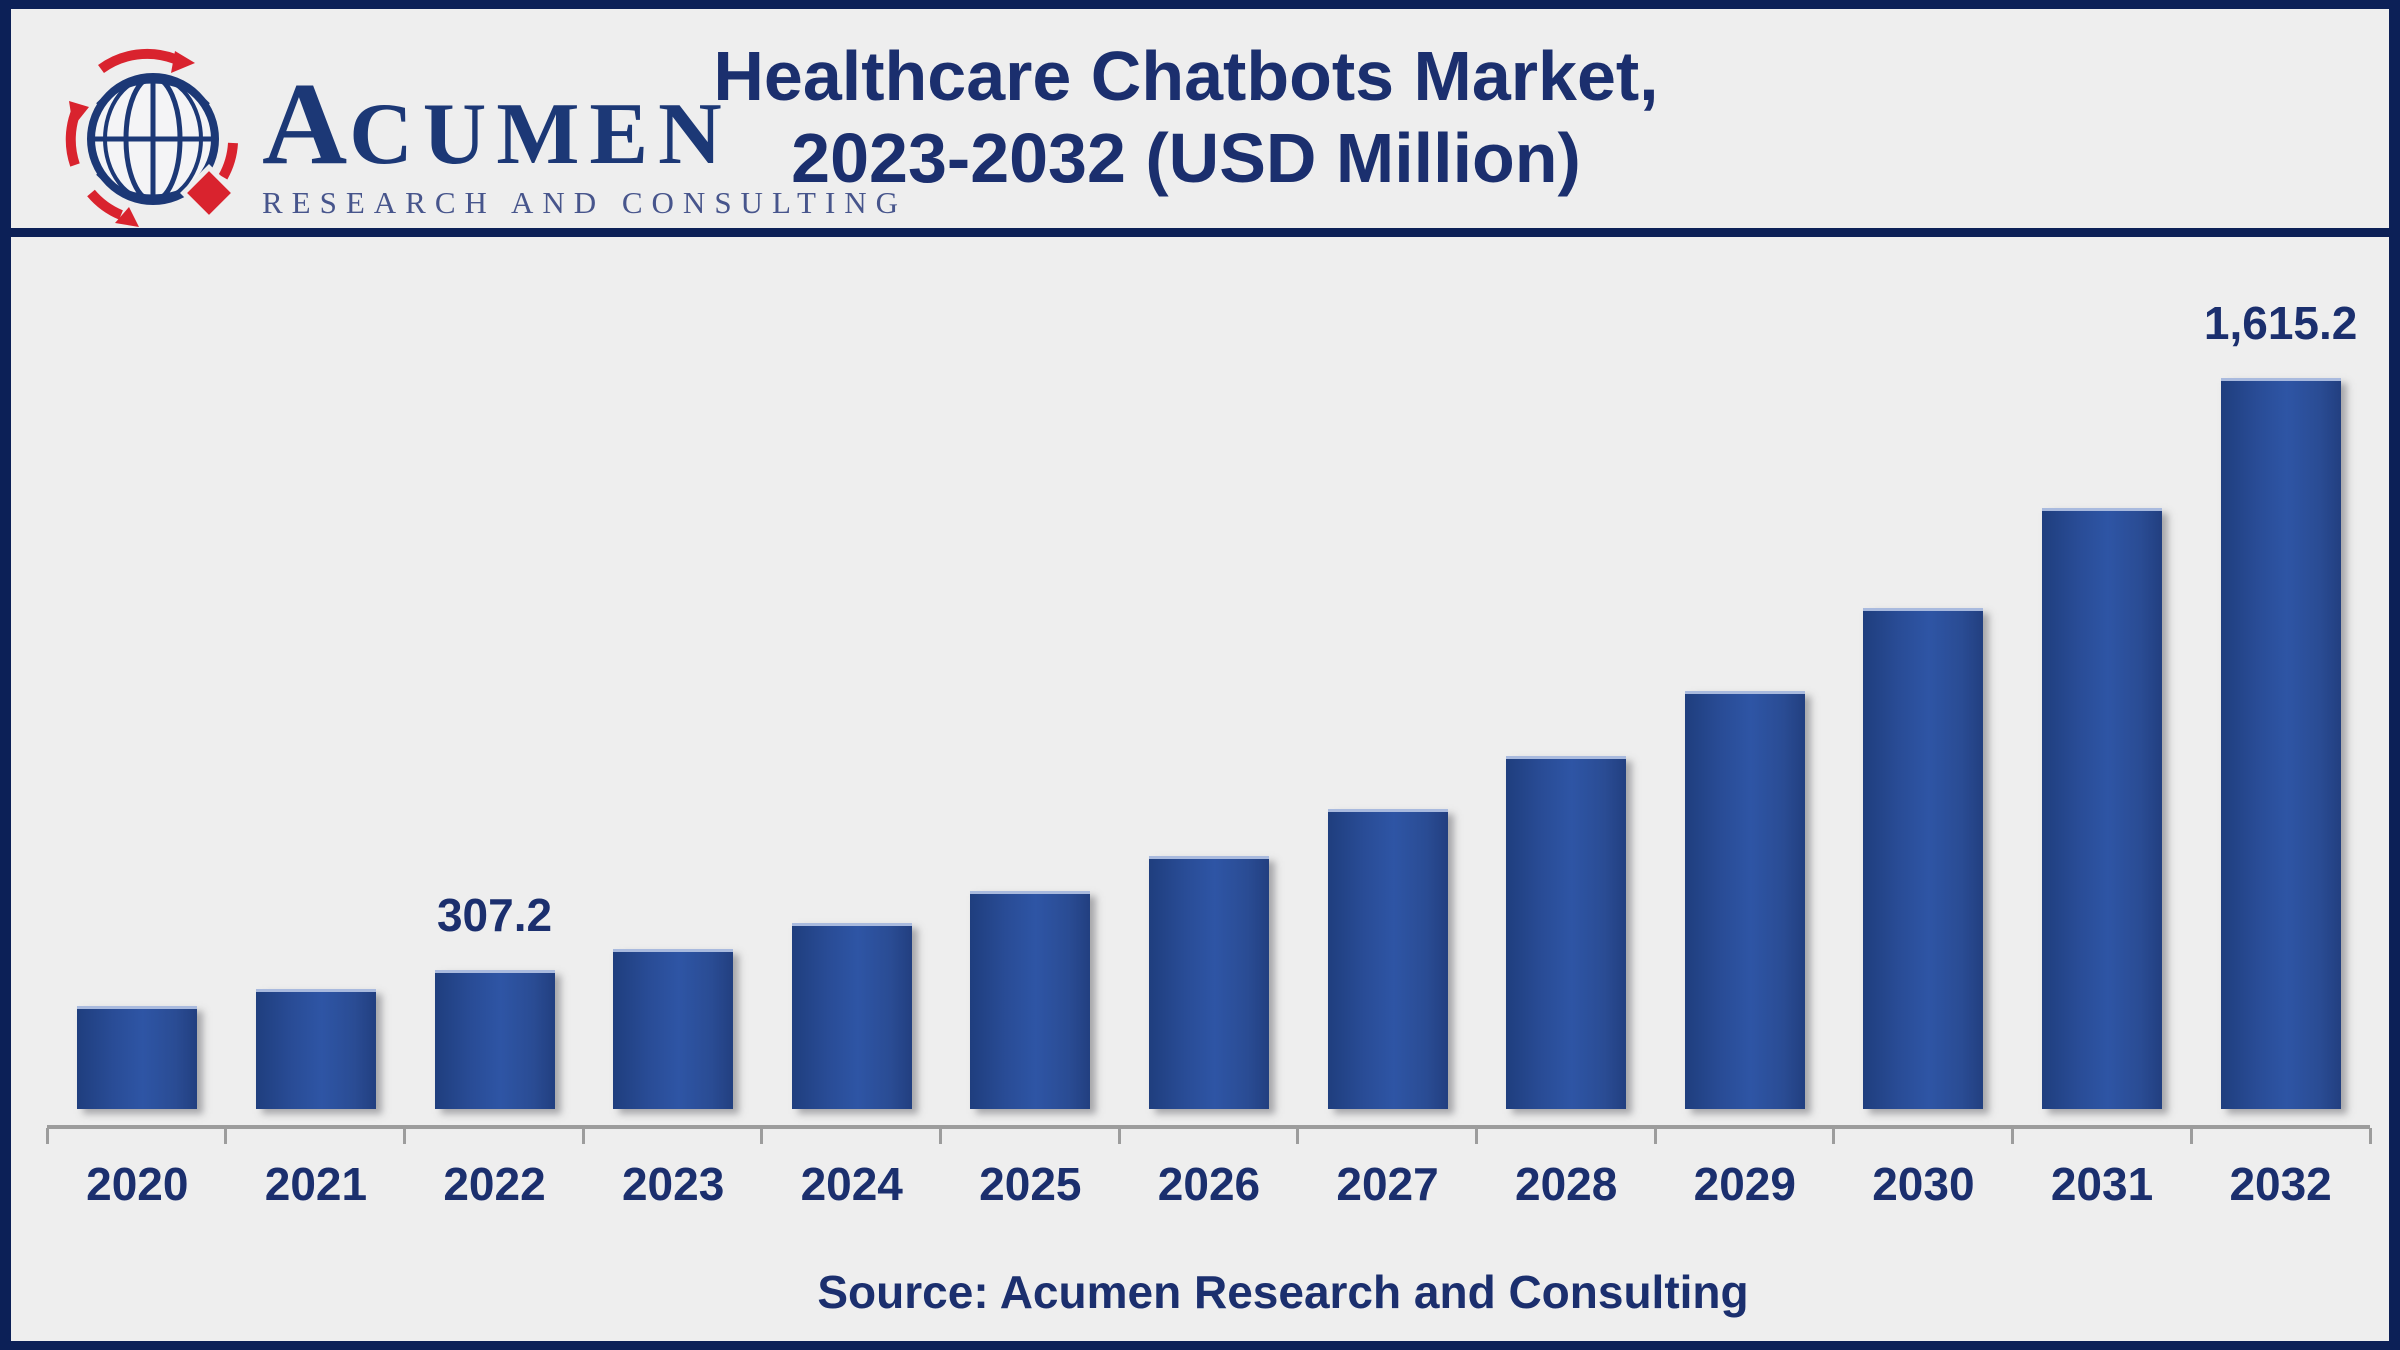 This screenshot has width=2400, height=1350. What do you see at coordinates (673, 1184) in the screenshot?
I see `x-tick-label-2023: 2023` at bounding box center [673, 1184].